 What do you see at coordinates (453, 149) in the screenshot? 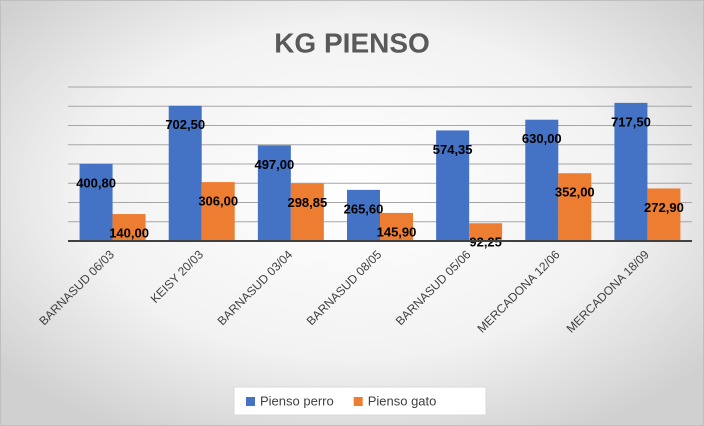
I see `value-label: 574,35` at bounding box center [453, 149].